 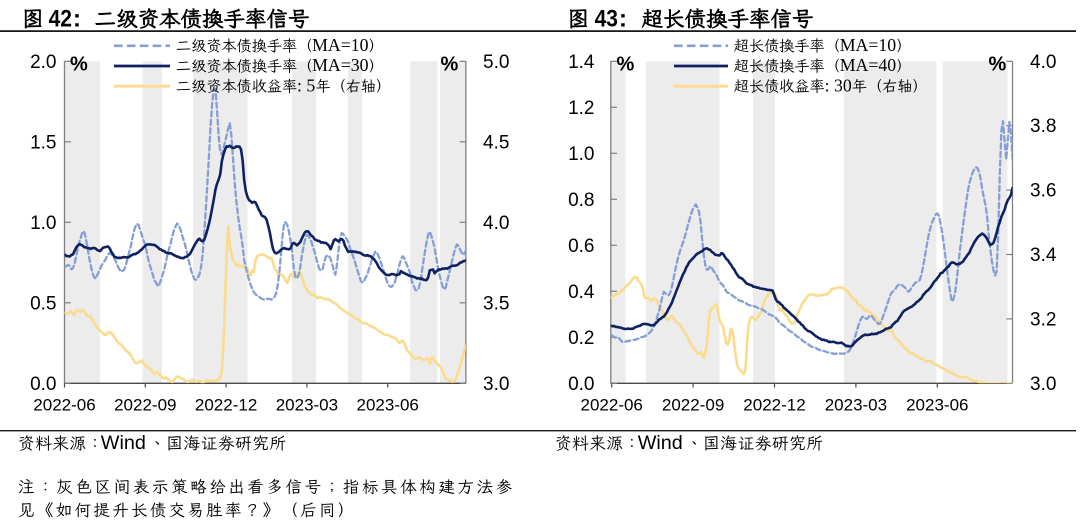 What do you see at coordinates (838, 85) in the screenshot?
I see `svg-text:: 30: : 30` at bounding box center [838, 85].